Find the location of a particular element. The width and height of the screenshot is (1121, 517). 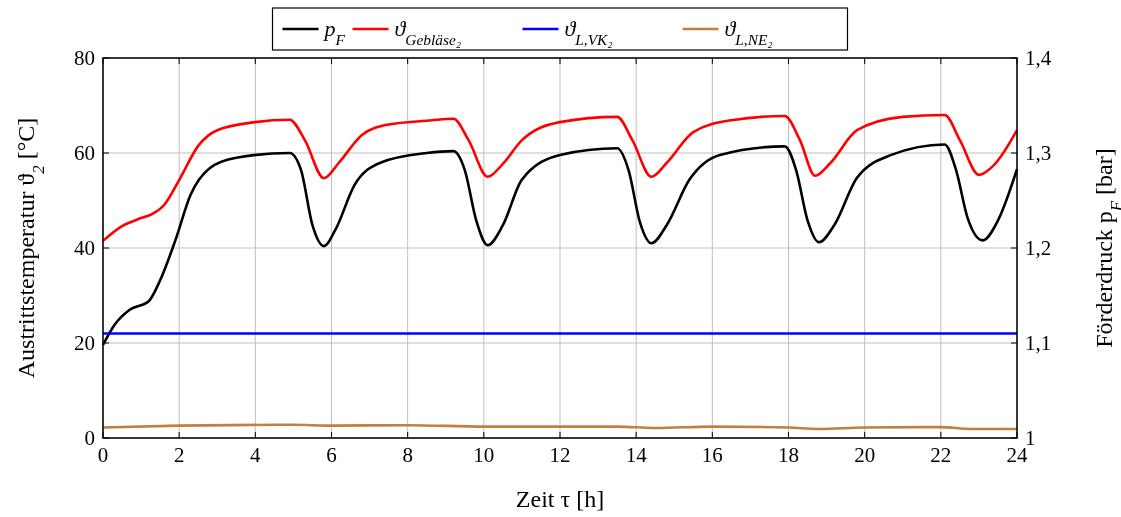

x-tick-label: 16 is located at coordinates (712, 455).